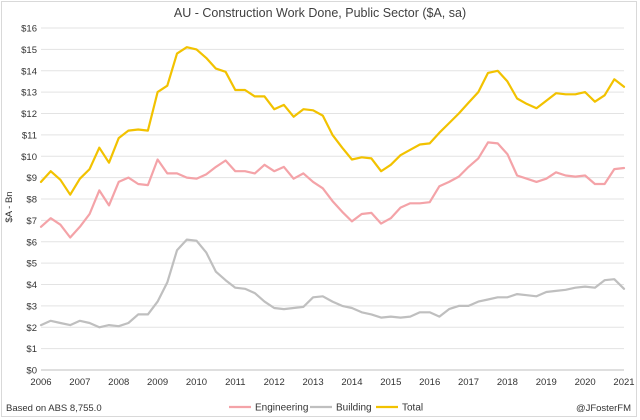 The image size is (640, 420). Describe the element at coordinates (390, 382) in the screenshot. I see `x-tick-label: 2015` at that location.